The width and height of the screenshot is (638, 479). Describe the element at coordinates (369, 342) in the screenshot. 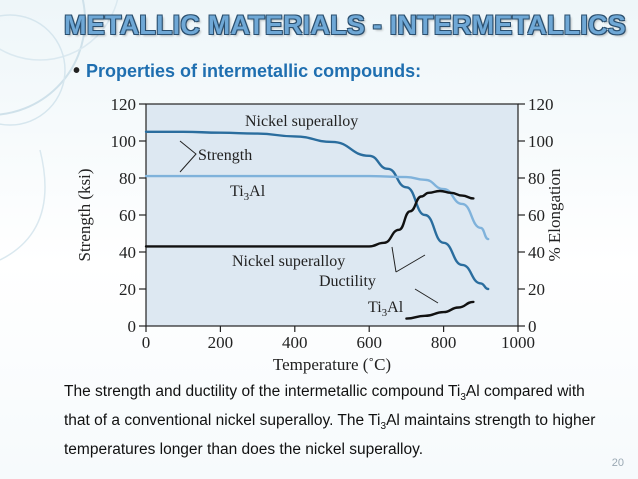

I see `x-tick-label: 600` at that location.